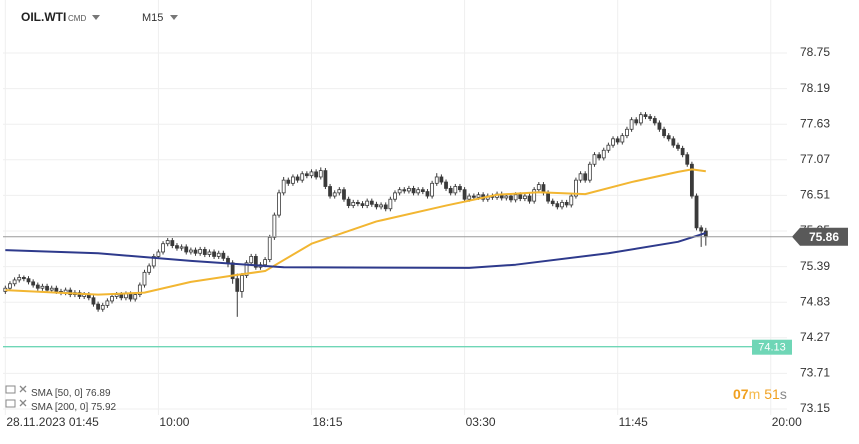 The height and width of the screenshot is (444, 859). I want to click on symbol-dropdown, so click(96, 17).